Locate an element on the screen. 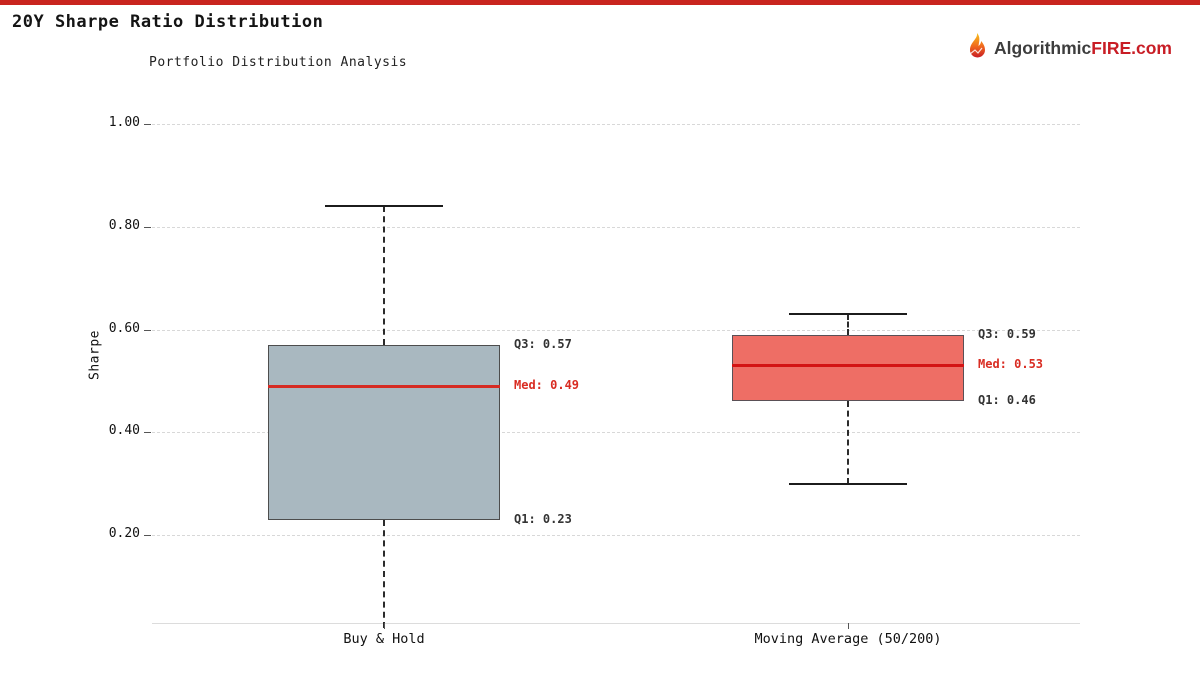 Image resolution: width=1200 pixels, height=700 pixels. x-axis-category-label: Moving Average (50/200) is located at coordinates (848, 639).